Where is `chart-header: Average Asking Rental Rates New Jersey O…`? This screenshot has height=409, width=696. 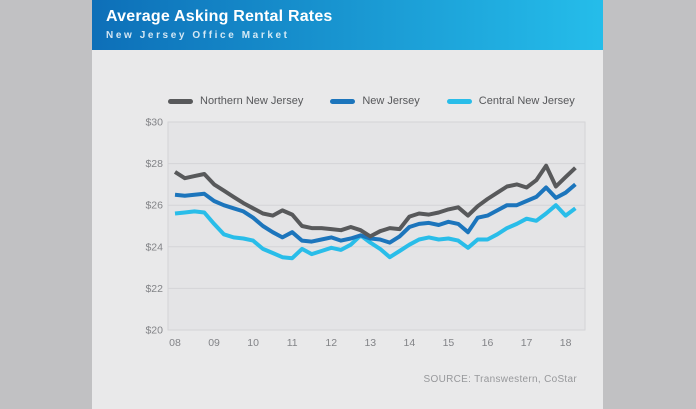 chart-header: Average Asking Rental Rates New Jersey O… is located at coordinates (347, 25).